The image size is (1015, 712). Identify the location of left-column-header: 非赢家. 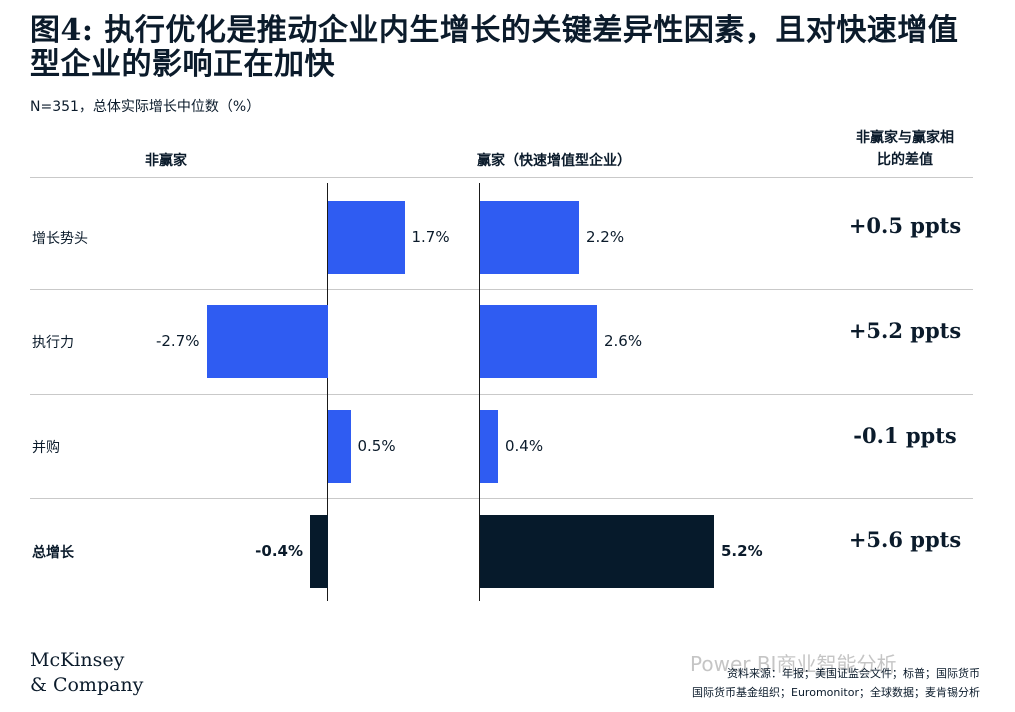
(166, 161).